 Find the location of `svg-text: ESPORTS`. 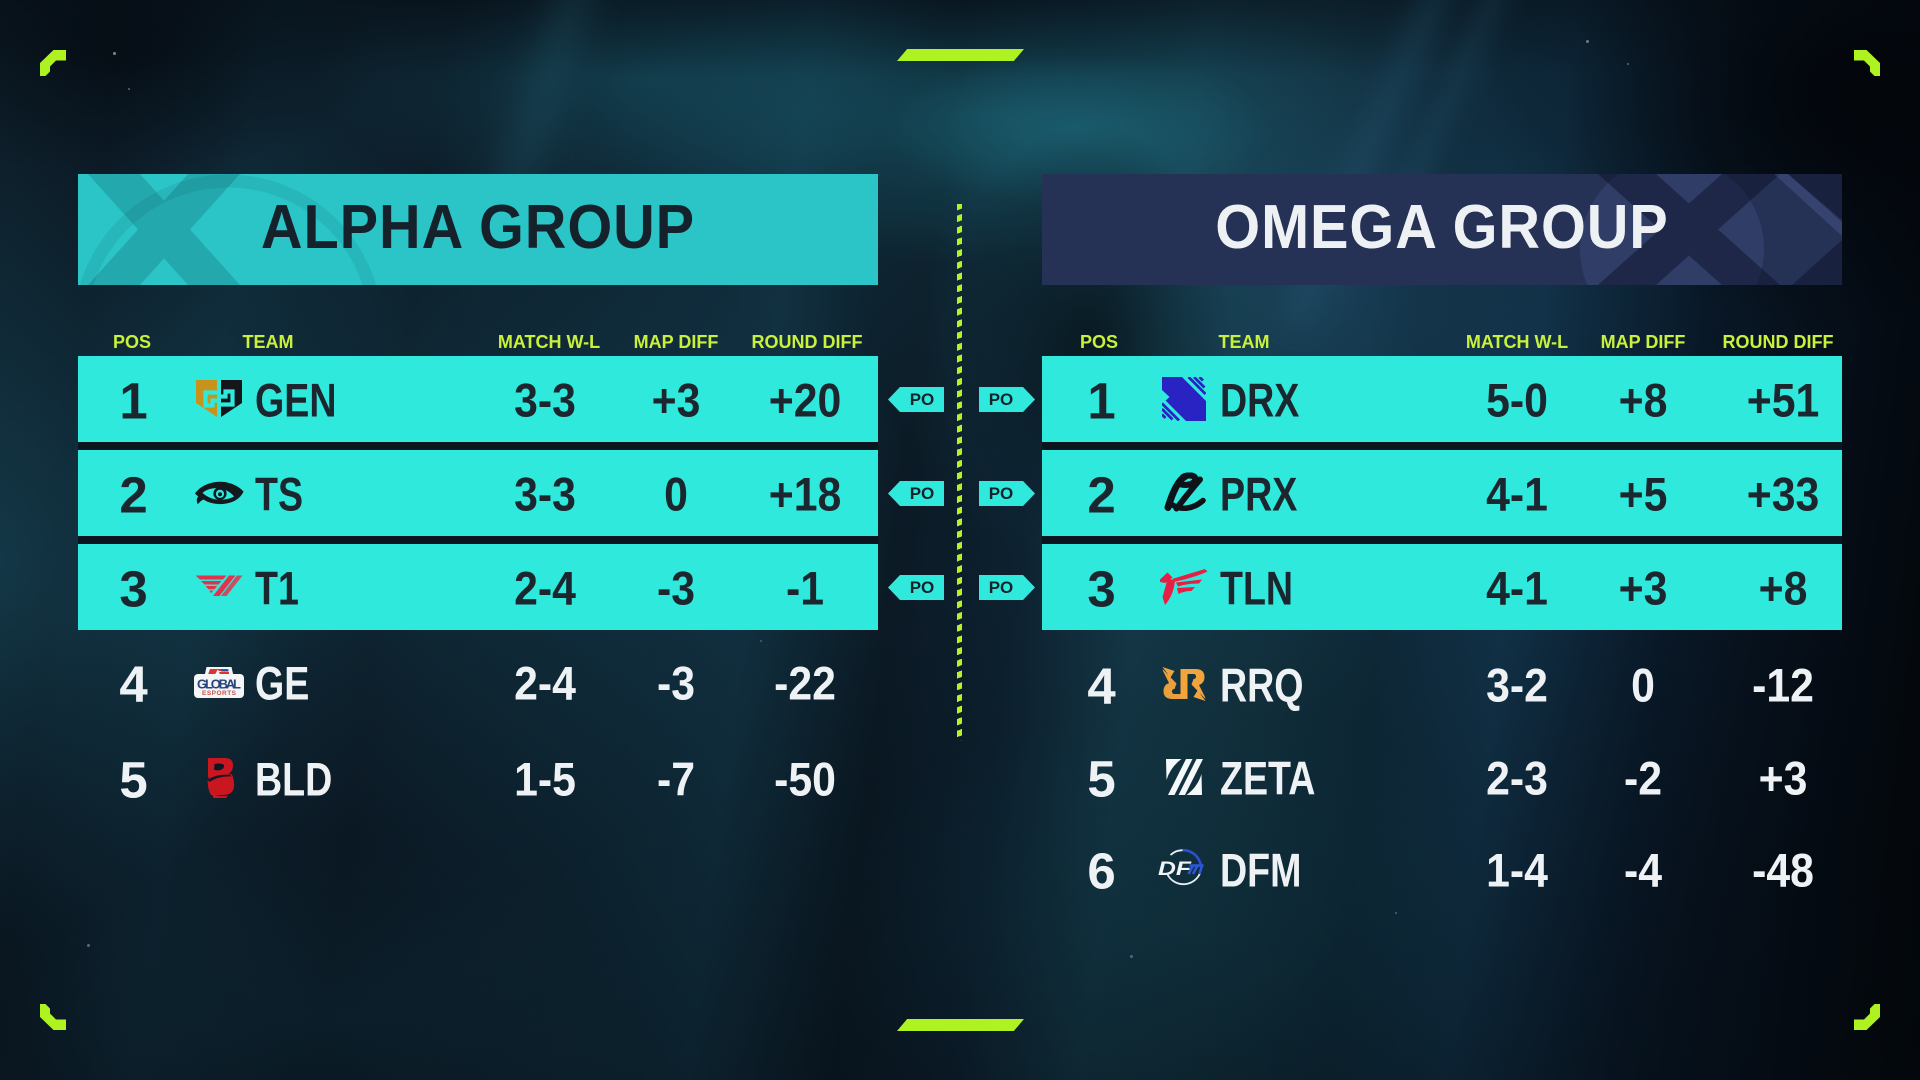

svg-text: ESPORTS is located at coordinates (219, 693).